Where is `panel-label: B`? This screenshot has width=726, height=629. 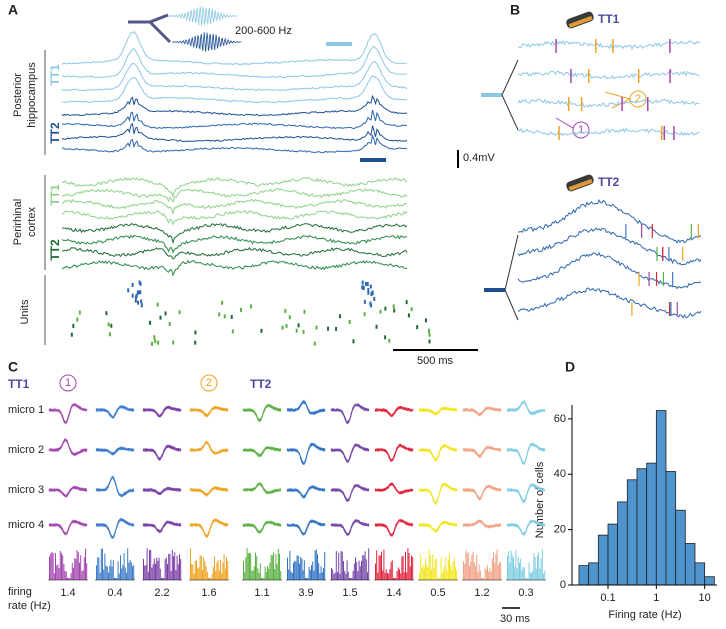
panel-label: B is located at coordinates (515, 10).